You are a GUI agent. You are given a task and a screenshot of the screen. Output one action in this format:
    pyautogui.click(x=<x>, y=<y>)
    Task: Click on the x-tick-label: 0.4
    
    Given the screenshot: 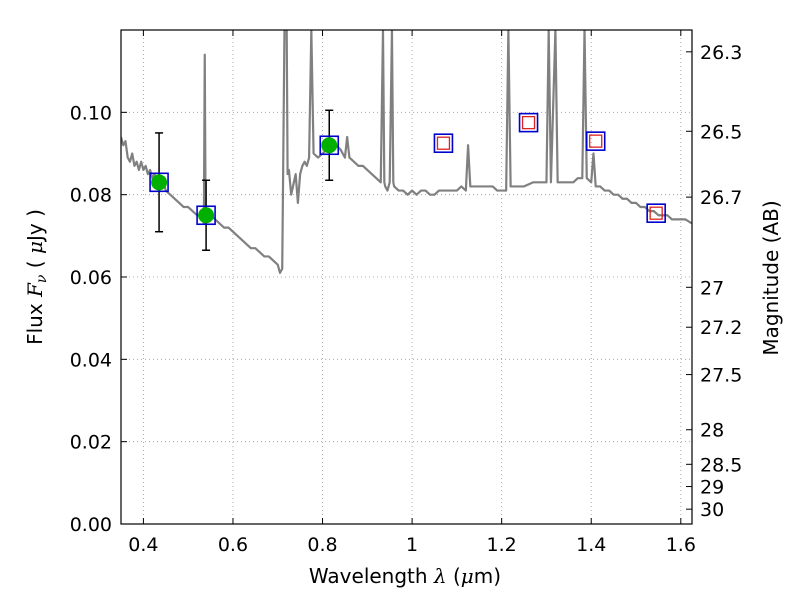 What is the action you would take?
    pyautogui.click(x=143, y=545)
    